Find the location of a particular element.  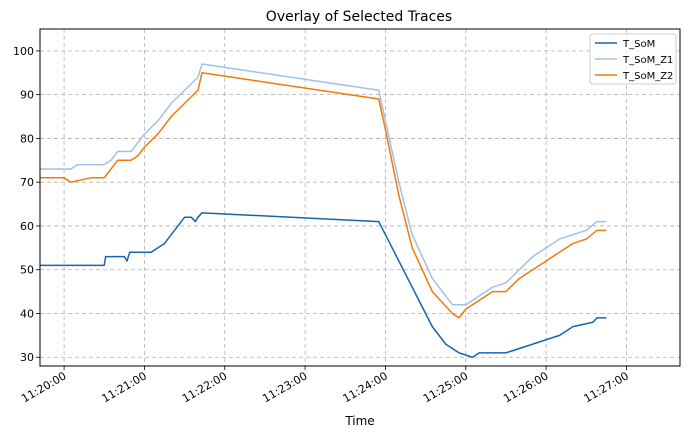

y-tick-label: 70 is located at coordinates (27, 182).